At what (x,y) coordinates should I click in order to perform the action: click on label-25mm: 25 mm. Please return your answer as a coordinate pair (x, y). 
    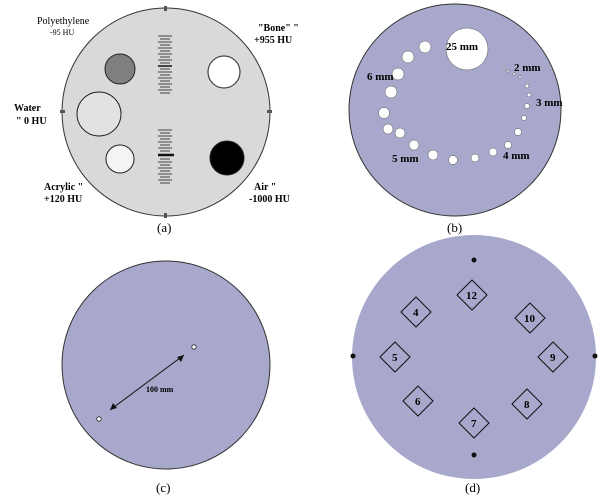
    Looking at the image, I should click on (462, 47).